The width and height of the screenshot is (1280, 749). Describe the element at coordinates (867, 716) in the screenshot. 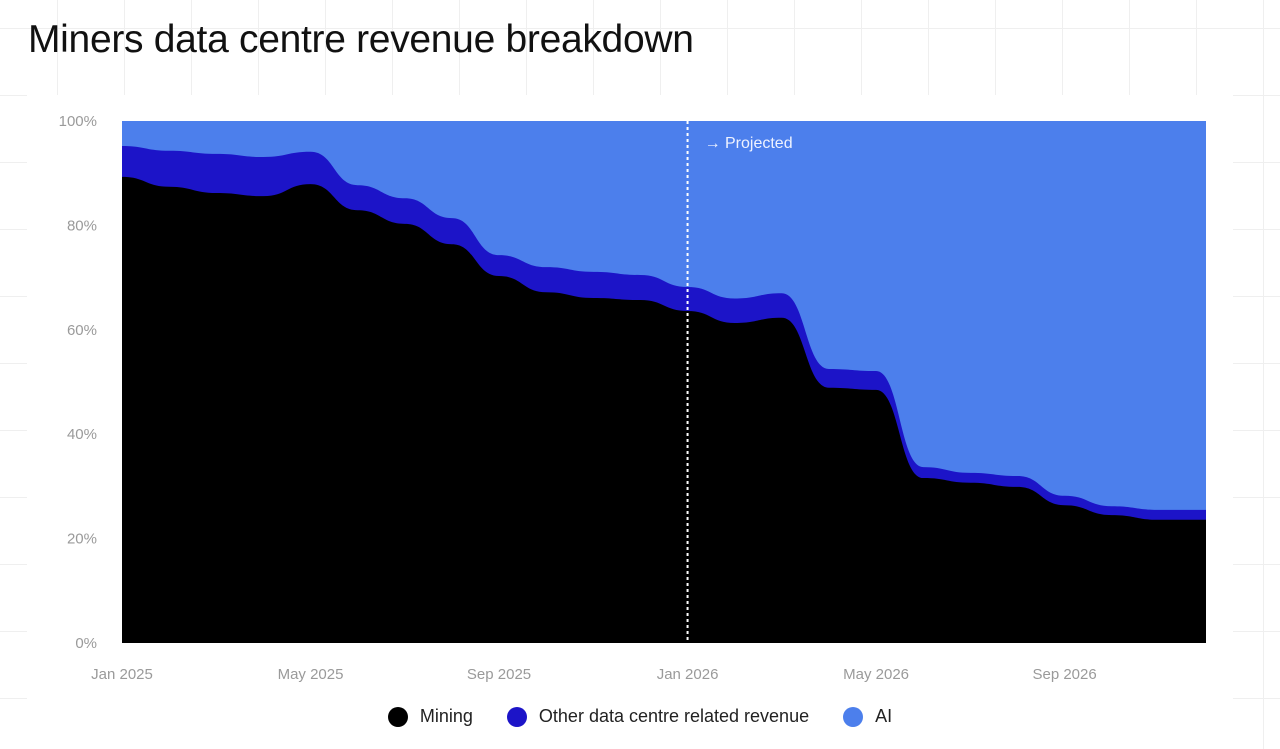

I see `legend-item: AI` at that location.